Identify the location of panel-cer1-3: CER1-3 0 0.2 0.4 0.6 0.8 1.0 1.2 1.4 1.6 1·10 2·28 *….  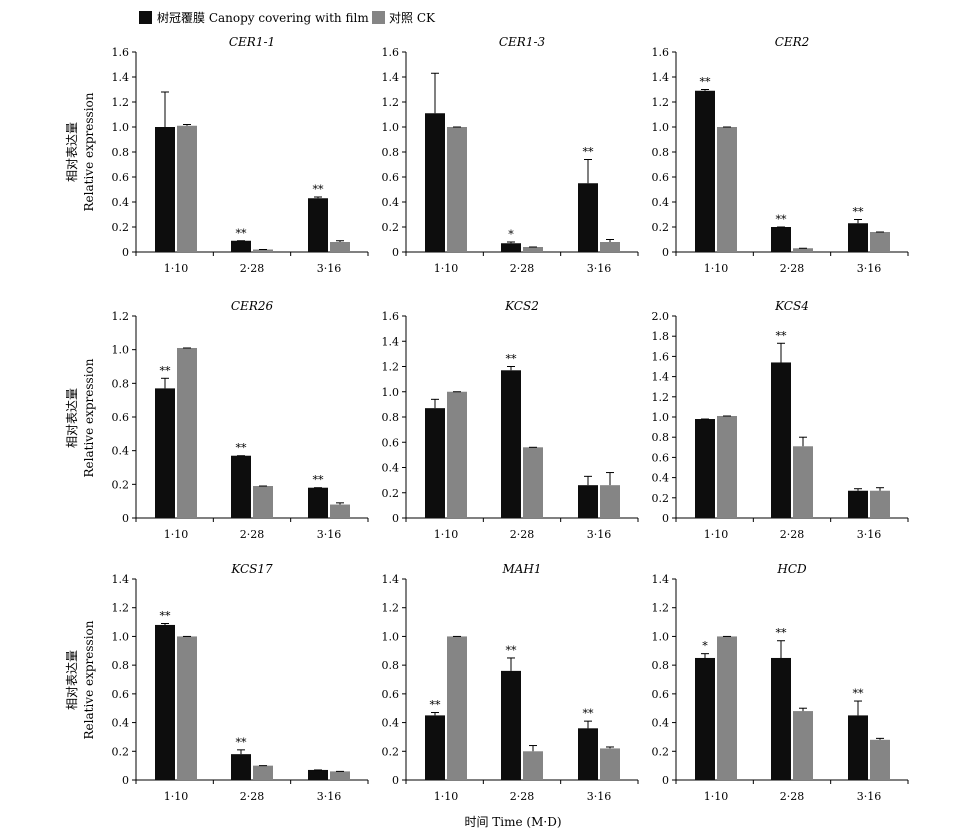
(510, 155).